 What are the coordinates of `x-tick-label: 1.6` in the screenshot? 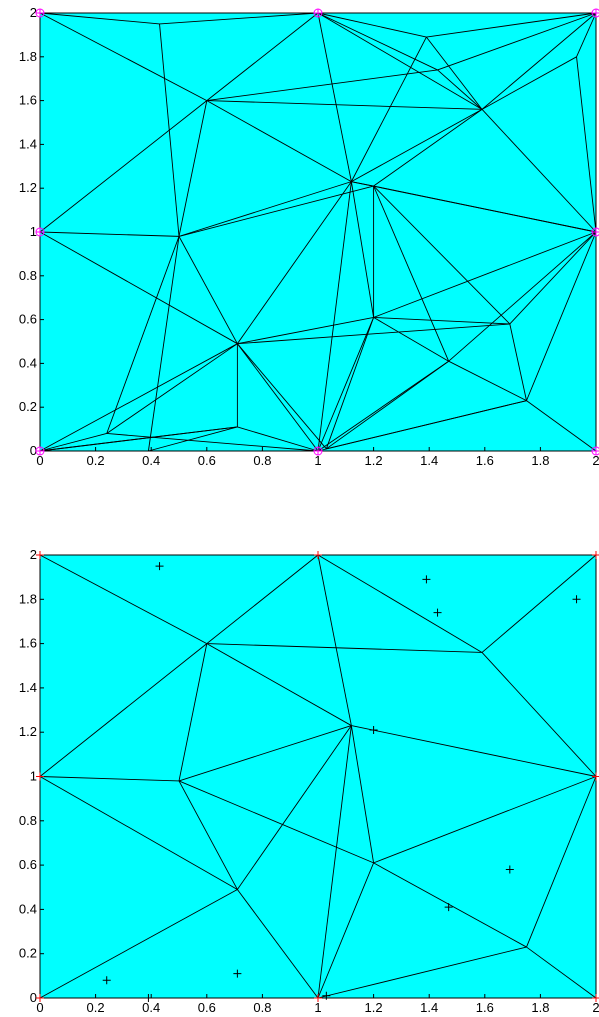 It's located at (485, 460).